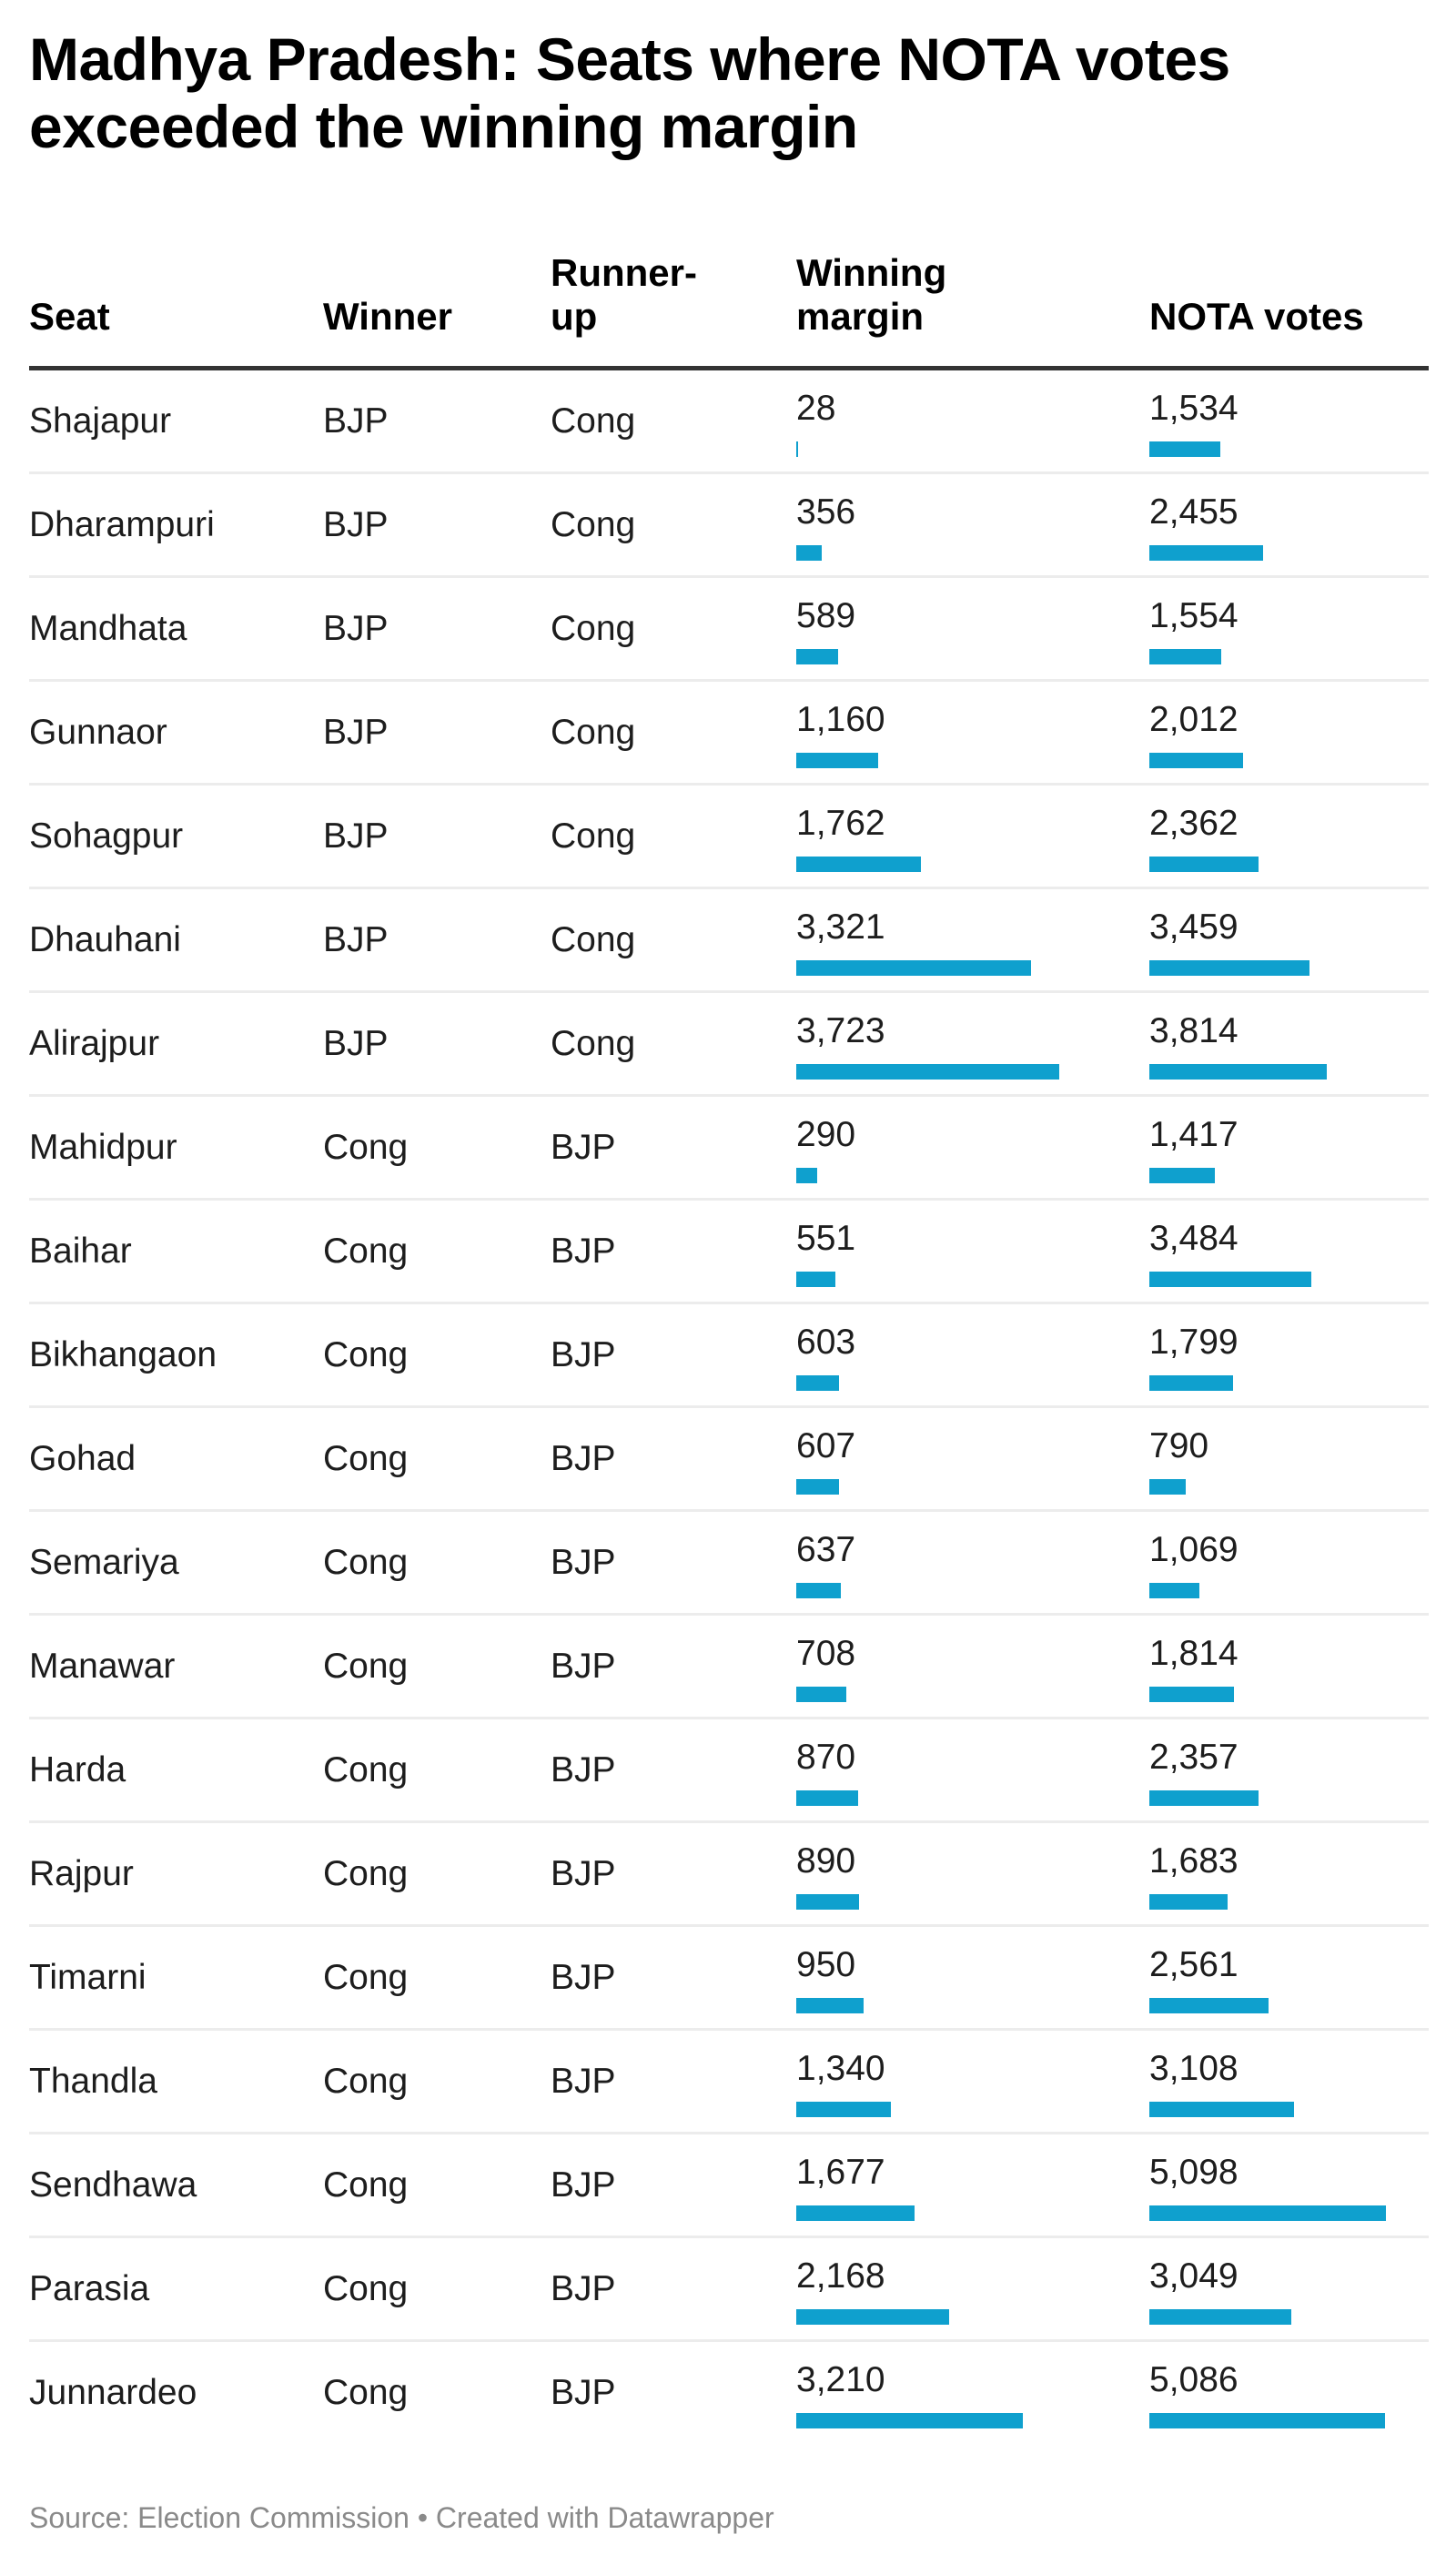  I want to click on cell-nota-votes: 1,814, so click(1194, 1653).